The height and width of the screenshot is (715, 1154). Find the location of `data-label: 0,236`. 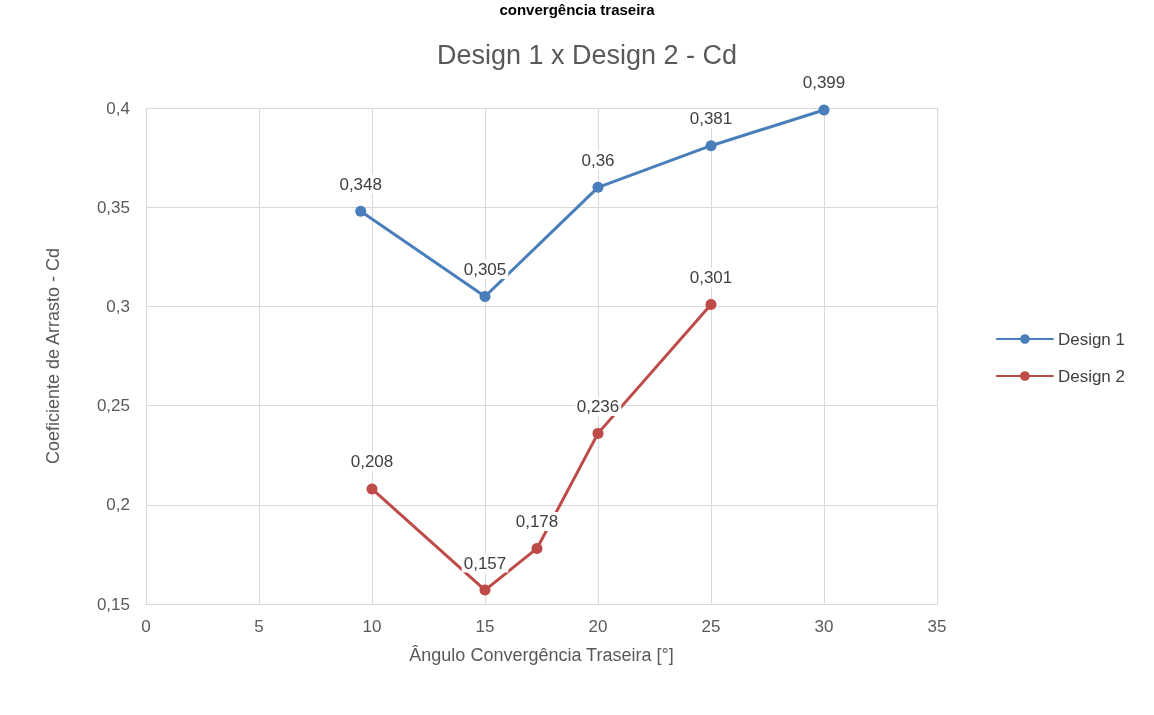

data-label: 0,236 is located at coordinates (598, 406).